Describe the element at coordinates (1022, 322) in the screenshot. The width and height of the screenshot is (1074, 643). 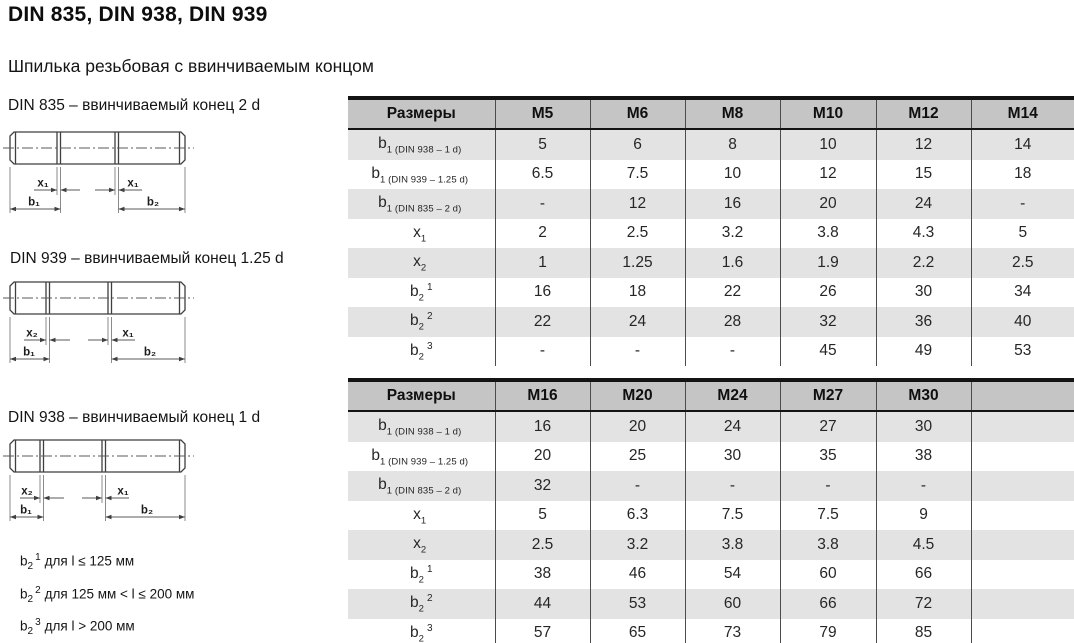
I see `cell: 40` at that location.